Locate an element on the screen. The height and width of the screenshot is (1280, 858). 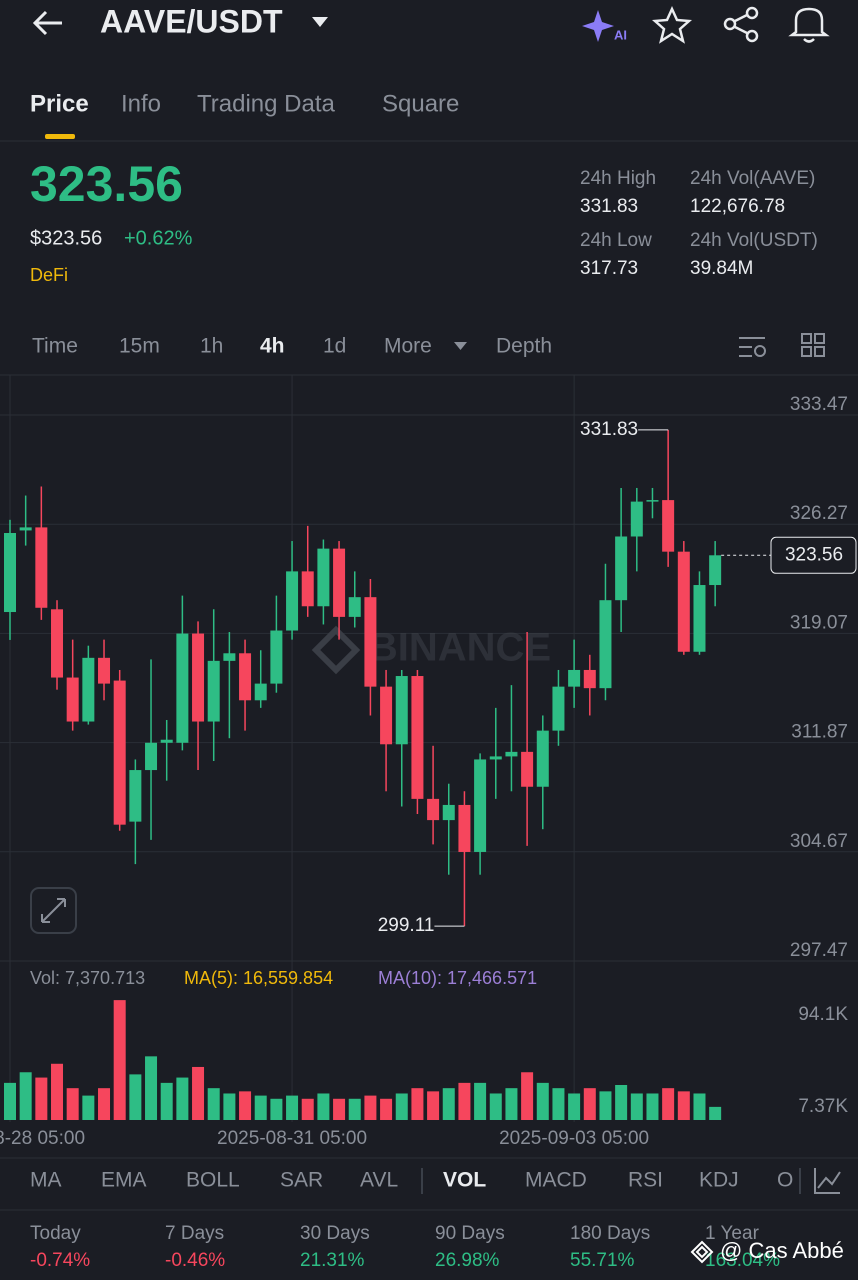
pair-title: AAVE/USDT is located at coordinates (191, 21).